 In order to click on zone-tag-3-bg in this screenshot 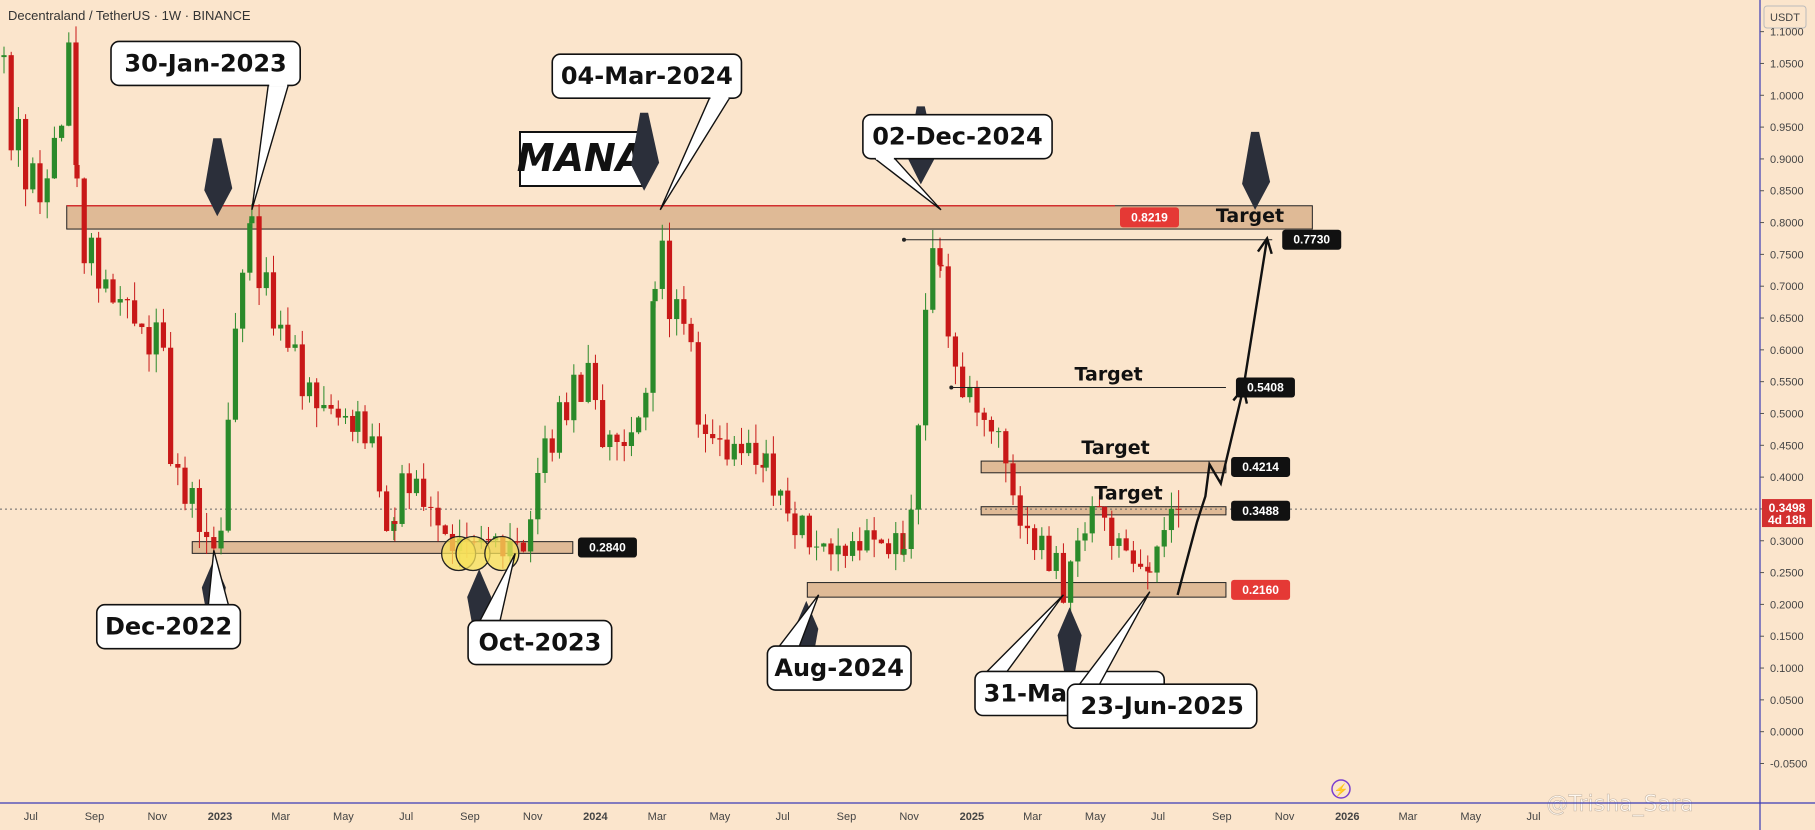, I will do `click(1261, 466)`.